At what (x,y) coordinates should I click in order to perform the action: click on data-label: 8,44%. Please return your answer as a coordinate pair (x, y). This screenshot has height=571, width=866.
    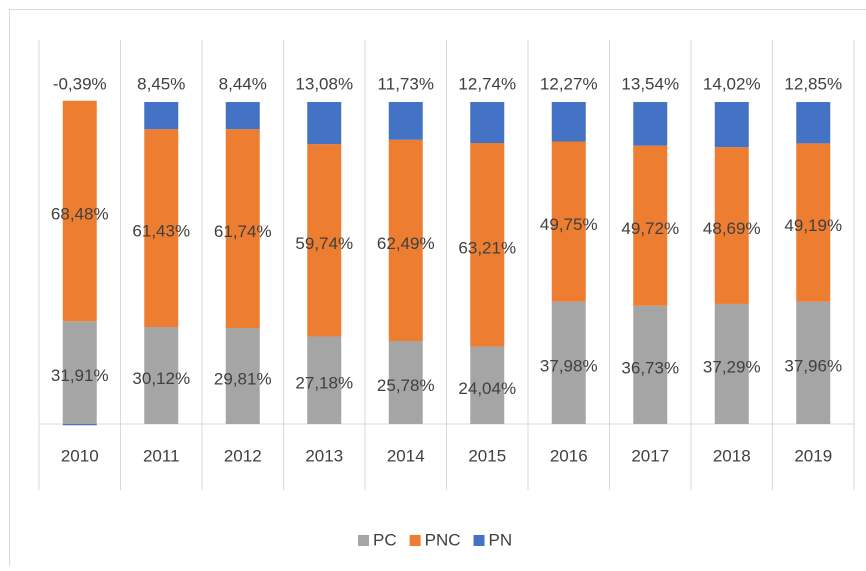
    Looking at the image, I should click on (243, 83).